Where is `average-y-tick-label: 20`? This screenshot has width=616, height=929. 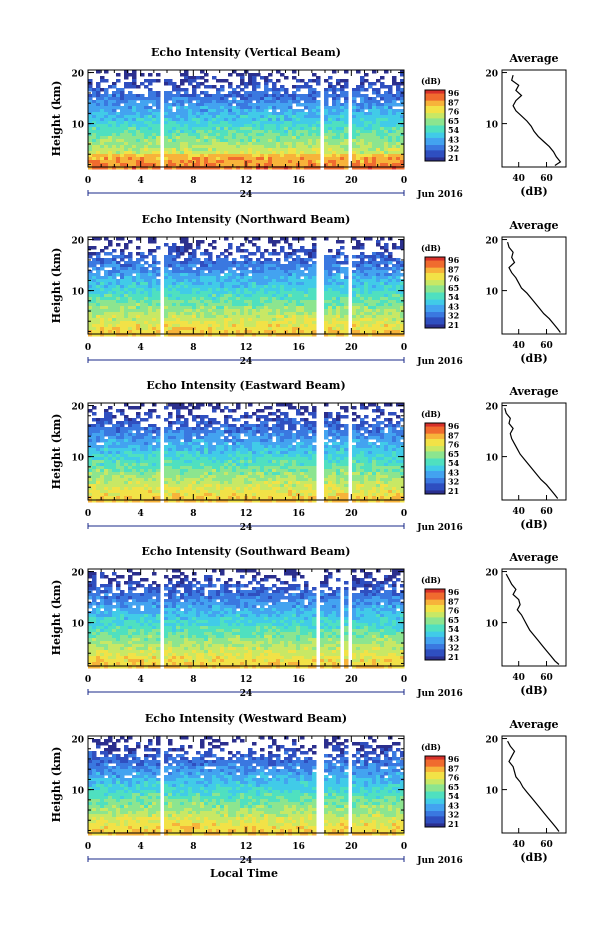
average-y-tick-label: 20 is located at coordinates (491, 242).